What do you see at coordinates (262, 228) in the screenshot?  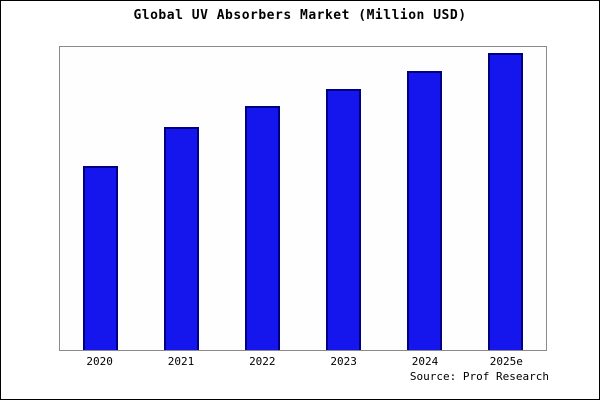 I see `bar-2022` at bounding box center [262, 228].